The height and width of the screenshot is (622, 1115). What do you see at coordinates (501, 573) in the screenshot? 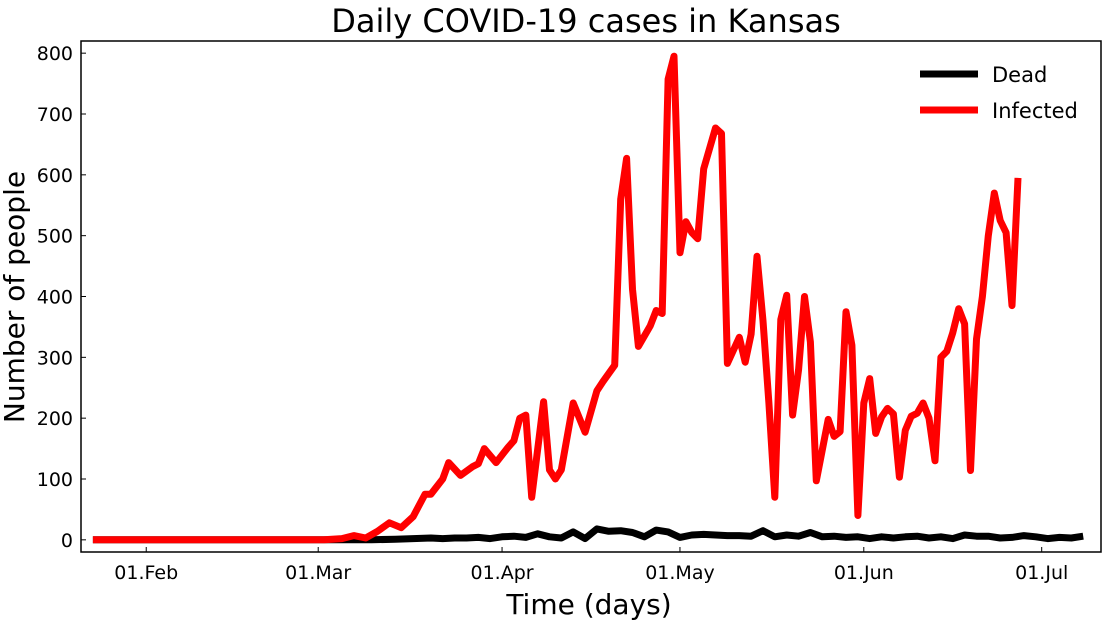
I see `x-tick-label: 01.Apr` at bounding box center [501, 573].